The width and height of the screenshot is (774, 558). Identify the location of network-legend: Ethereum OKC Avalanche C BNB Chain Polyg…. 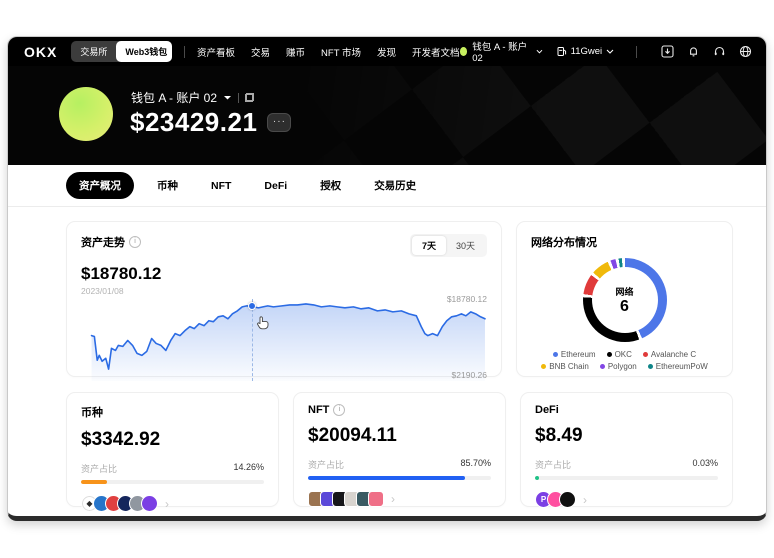
(624, 360).